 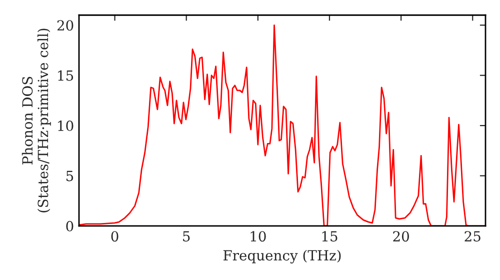 What do you see at coordinates (258, 236) in the screenshot?
I see `x-tick-label: 10` at bounding box center [258, 236].